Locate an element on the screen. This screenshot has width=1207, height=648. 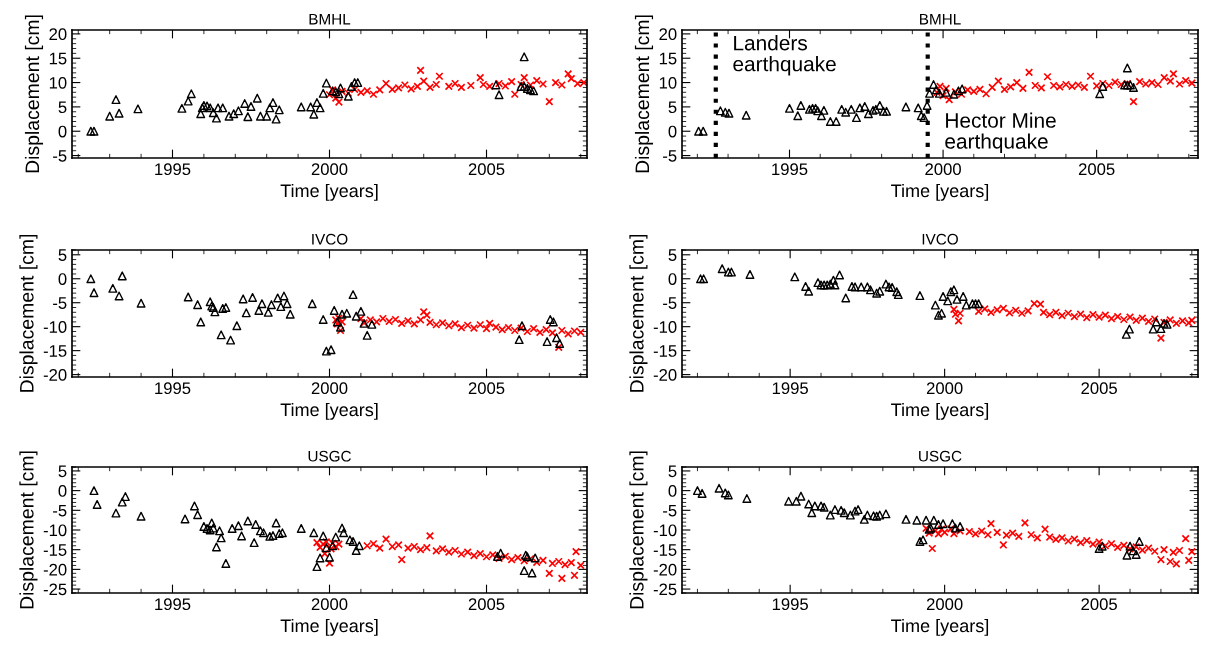
y-tick-label: -15 is located at coordinates (665, 351).